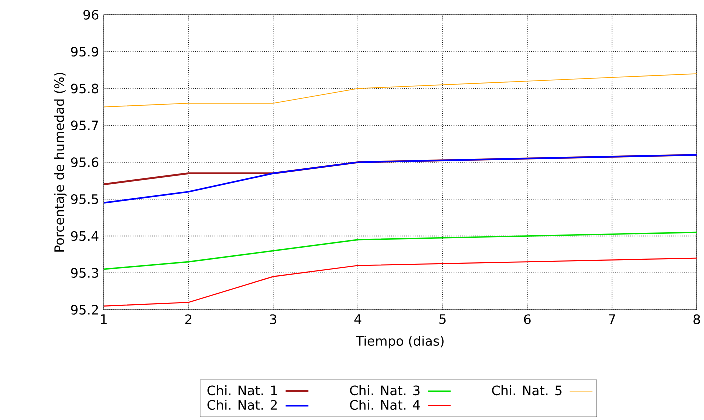 This screenshot has width=704, height=420. What do you see at coordinates (85, 236) in the screenshot?
I see `y-tick-label: 95.4` at bounding box center [85, 236].